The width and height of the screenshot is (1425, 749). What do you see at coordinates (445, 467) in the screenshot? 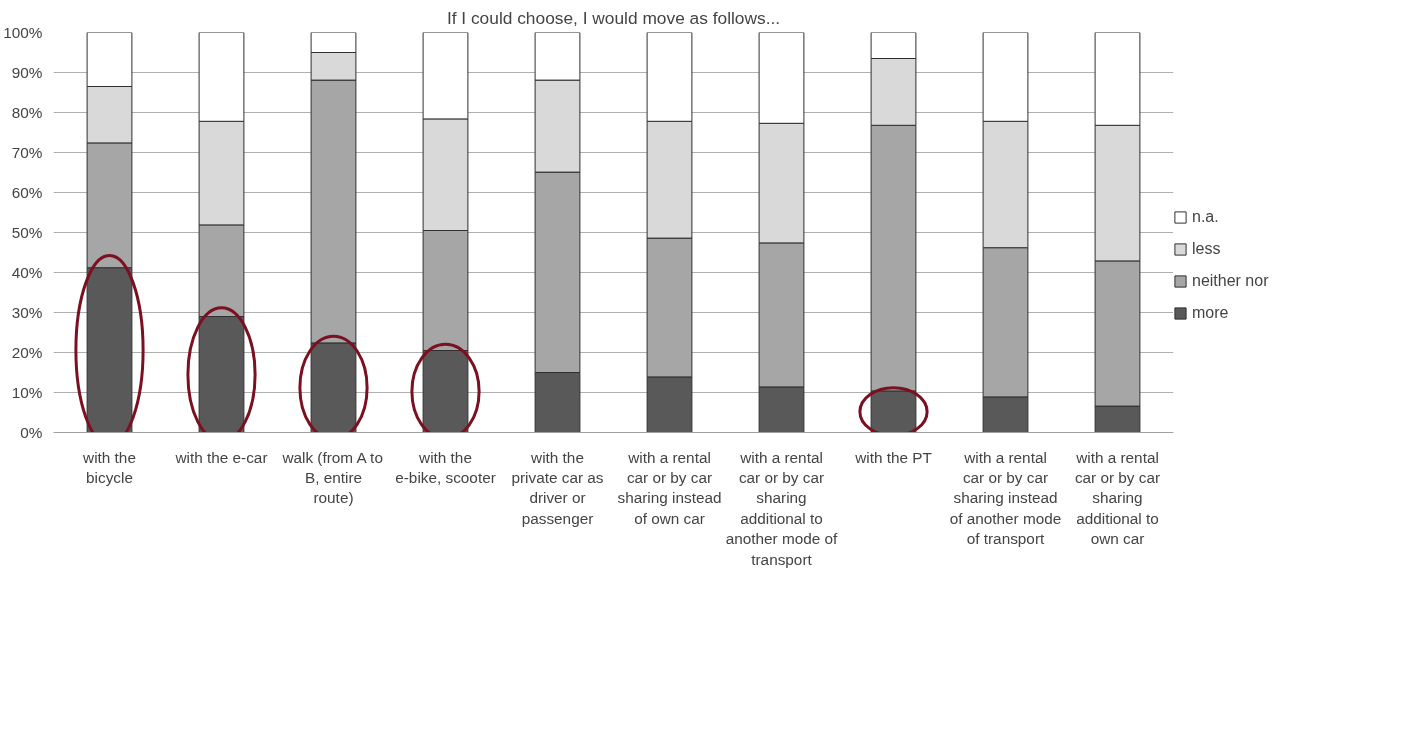
I see `x-tick-label: with the e-bike, scooter` at bounding box center [445, 467].